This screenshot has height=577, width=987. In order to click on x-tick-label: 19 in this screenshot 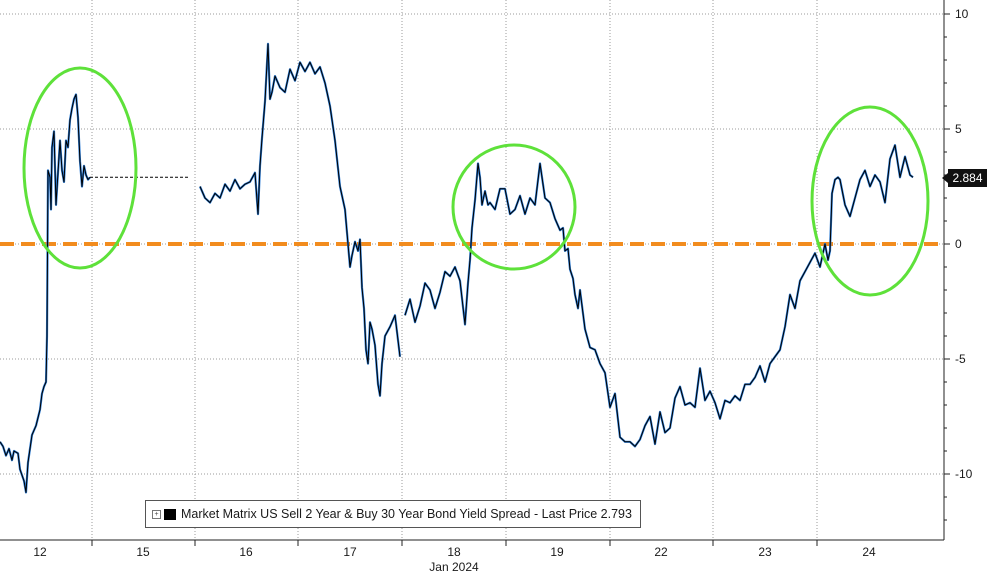, I will do `click(557, 552)`.